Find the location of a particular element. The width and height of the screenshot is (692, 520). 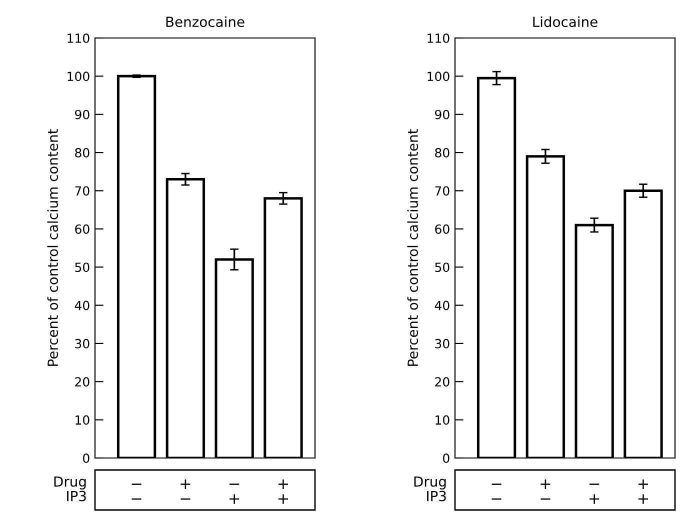

chart-title: Lidocaine is located at coordinates (565, 22).